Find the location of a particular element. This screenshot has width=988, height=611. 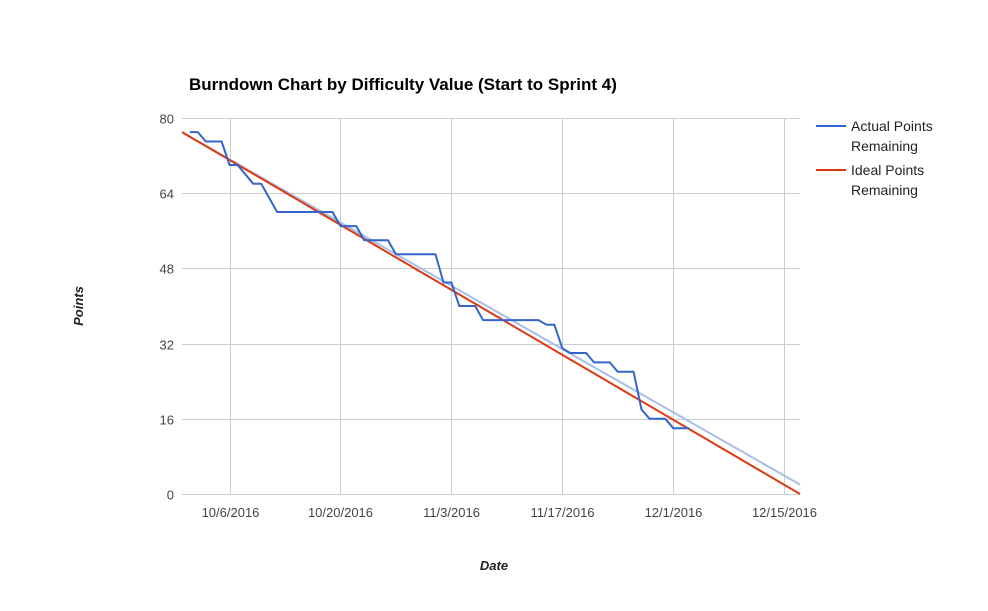

legend-label: Ideal Points Remaining is located at coordinates (887, 180).